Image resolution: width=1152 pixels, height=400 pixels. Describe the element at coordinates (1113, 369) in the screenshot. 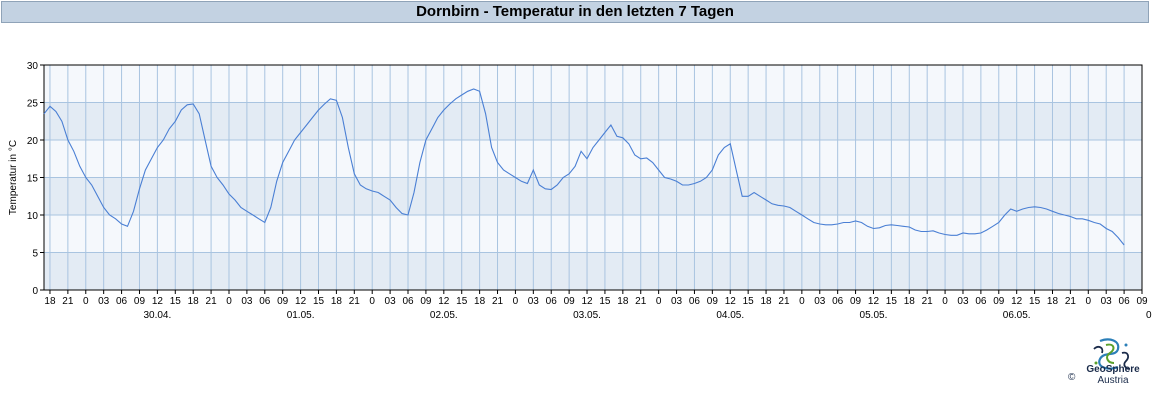

I see `logo-name: GeoSphere` at that location.